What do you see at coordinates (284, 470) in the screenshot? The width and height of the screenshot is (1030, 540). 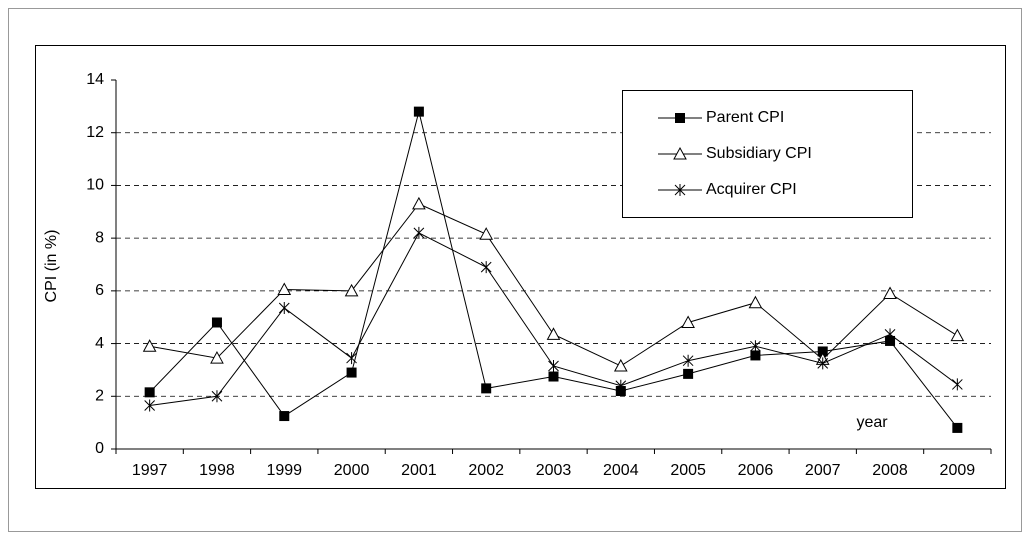 I see `x-tick-label: 1999` at bounding box center [284, 470].